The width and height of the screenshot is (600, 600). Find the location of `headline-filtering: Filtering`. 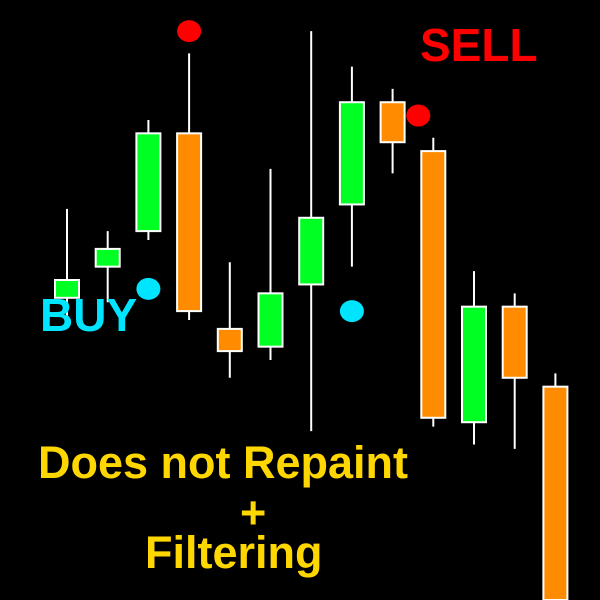

headline-filtering: Filtering is located at coordinates (234, 552).